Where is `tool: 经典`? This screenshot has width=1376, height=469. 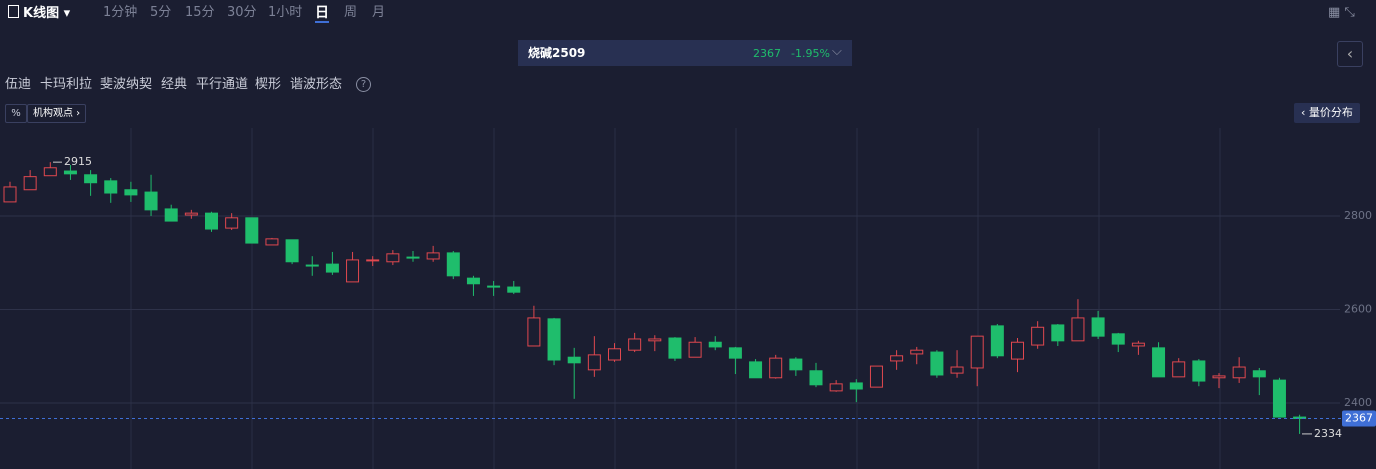 tool: 经典 is located at coordinates (174, 84).